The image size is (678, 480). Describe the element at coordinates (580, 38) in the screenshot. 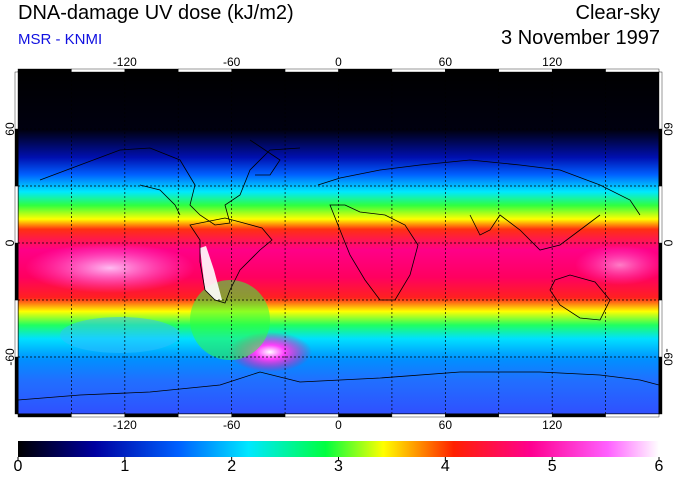

I see `date-label: 3 November 1997` at that location.